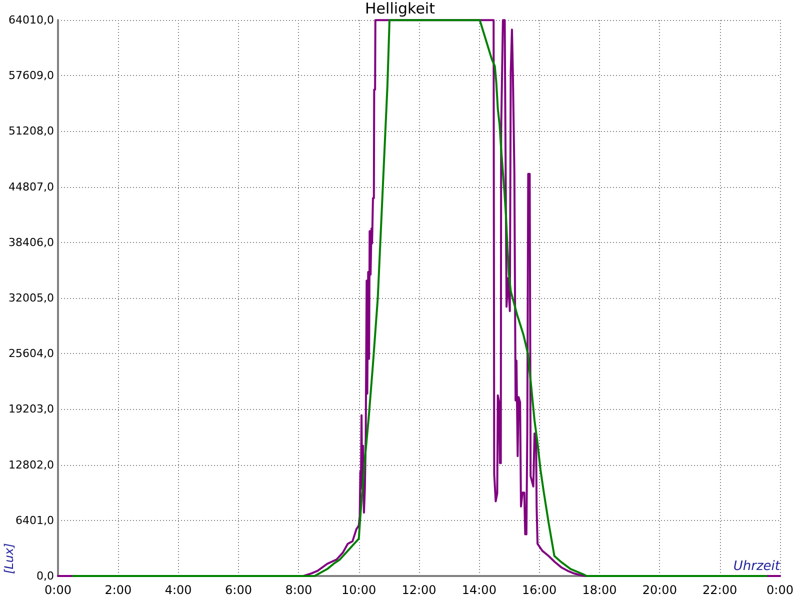  I want to click on x-tick-label: 2:00, so click(118, 590).